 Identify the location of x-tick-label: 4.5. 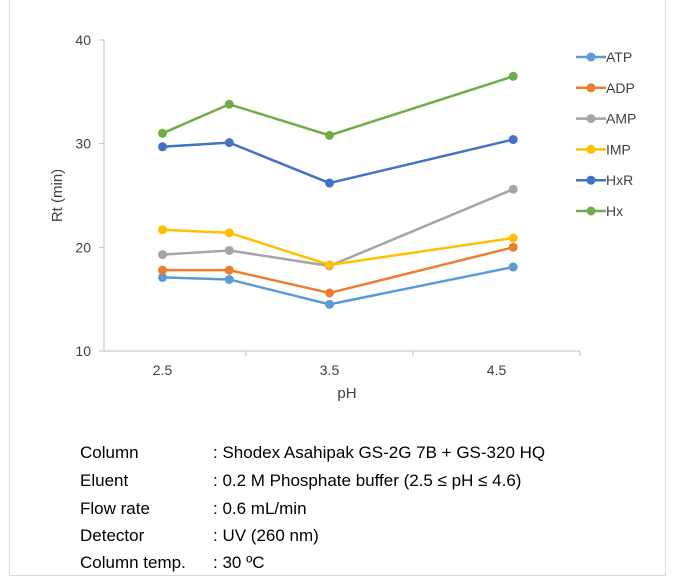
(497, 370).